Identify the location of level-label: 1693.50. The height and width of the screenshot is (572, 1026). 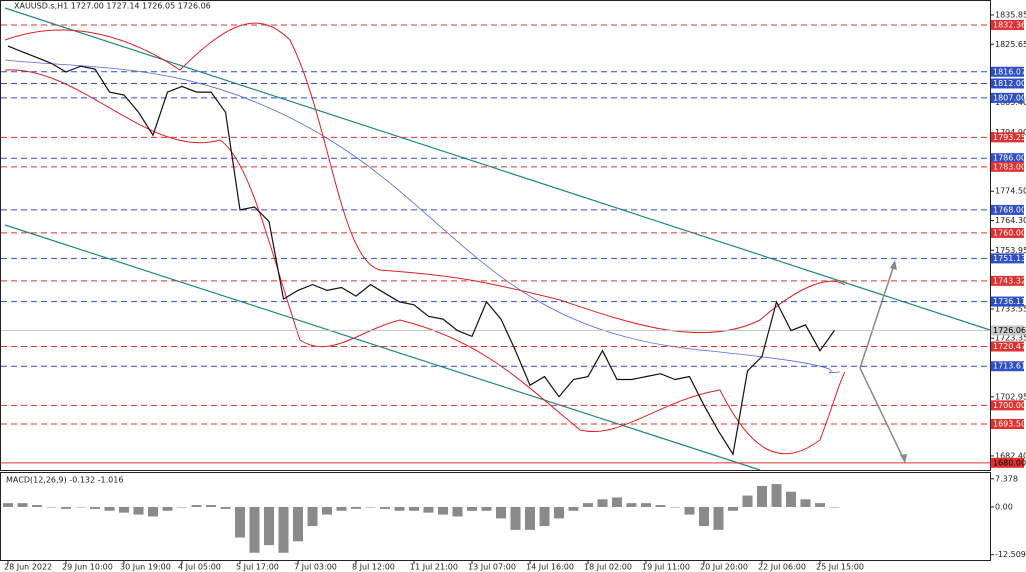
(1009, 424).